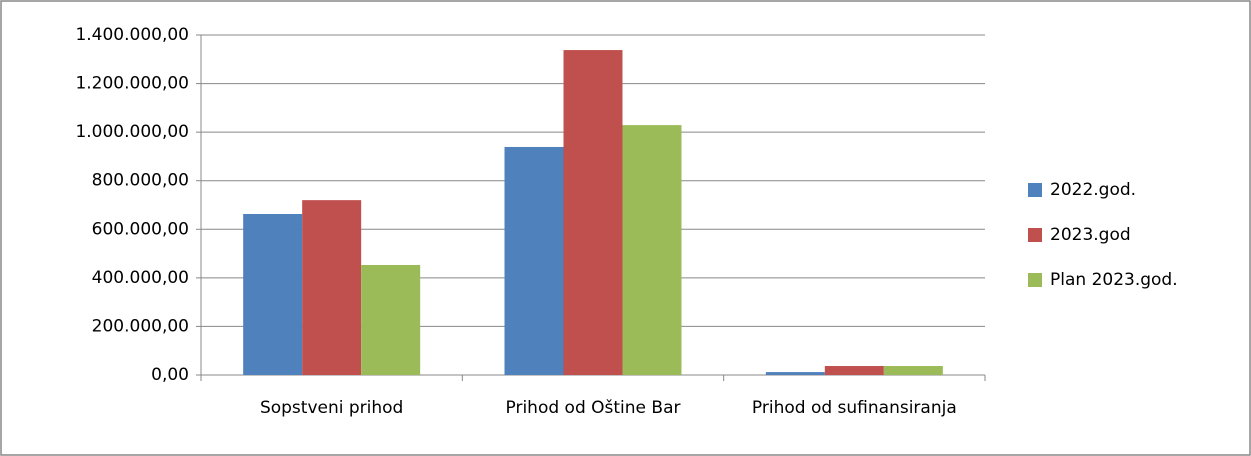 The height and width of the screenshot is (456, 1251). Describe the element at coordinates (1093, 190) in the screenshot. I see `legend-label: 2022.god.` at that location.